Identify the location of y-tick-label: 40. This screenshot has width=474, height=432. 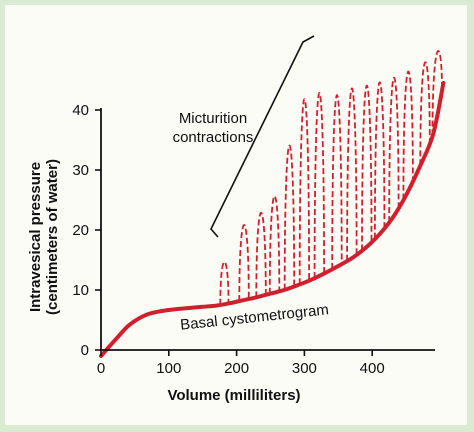
(80, 110).